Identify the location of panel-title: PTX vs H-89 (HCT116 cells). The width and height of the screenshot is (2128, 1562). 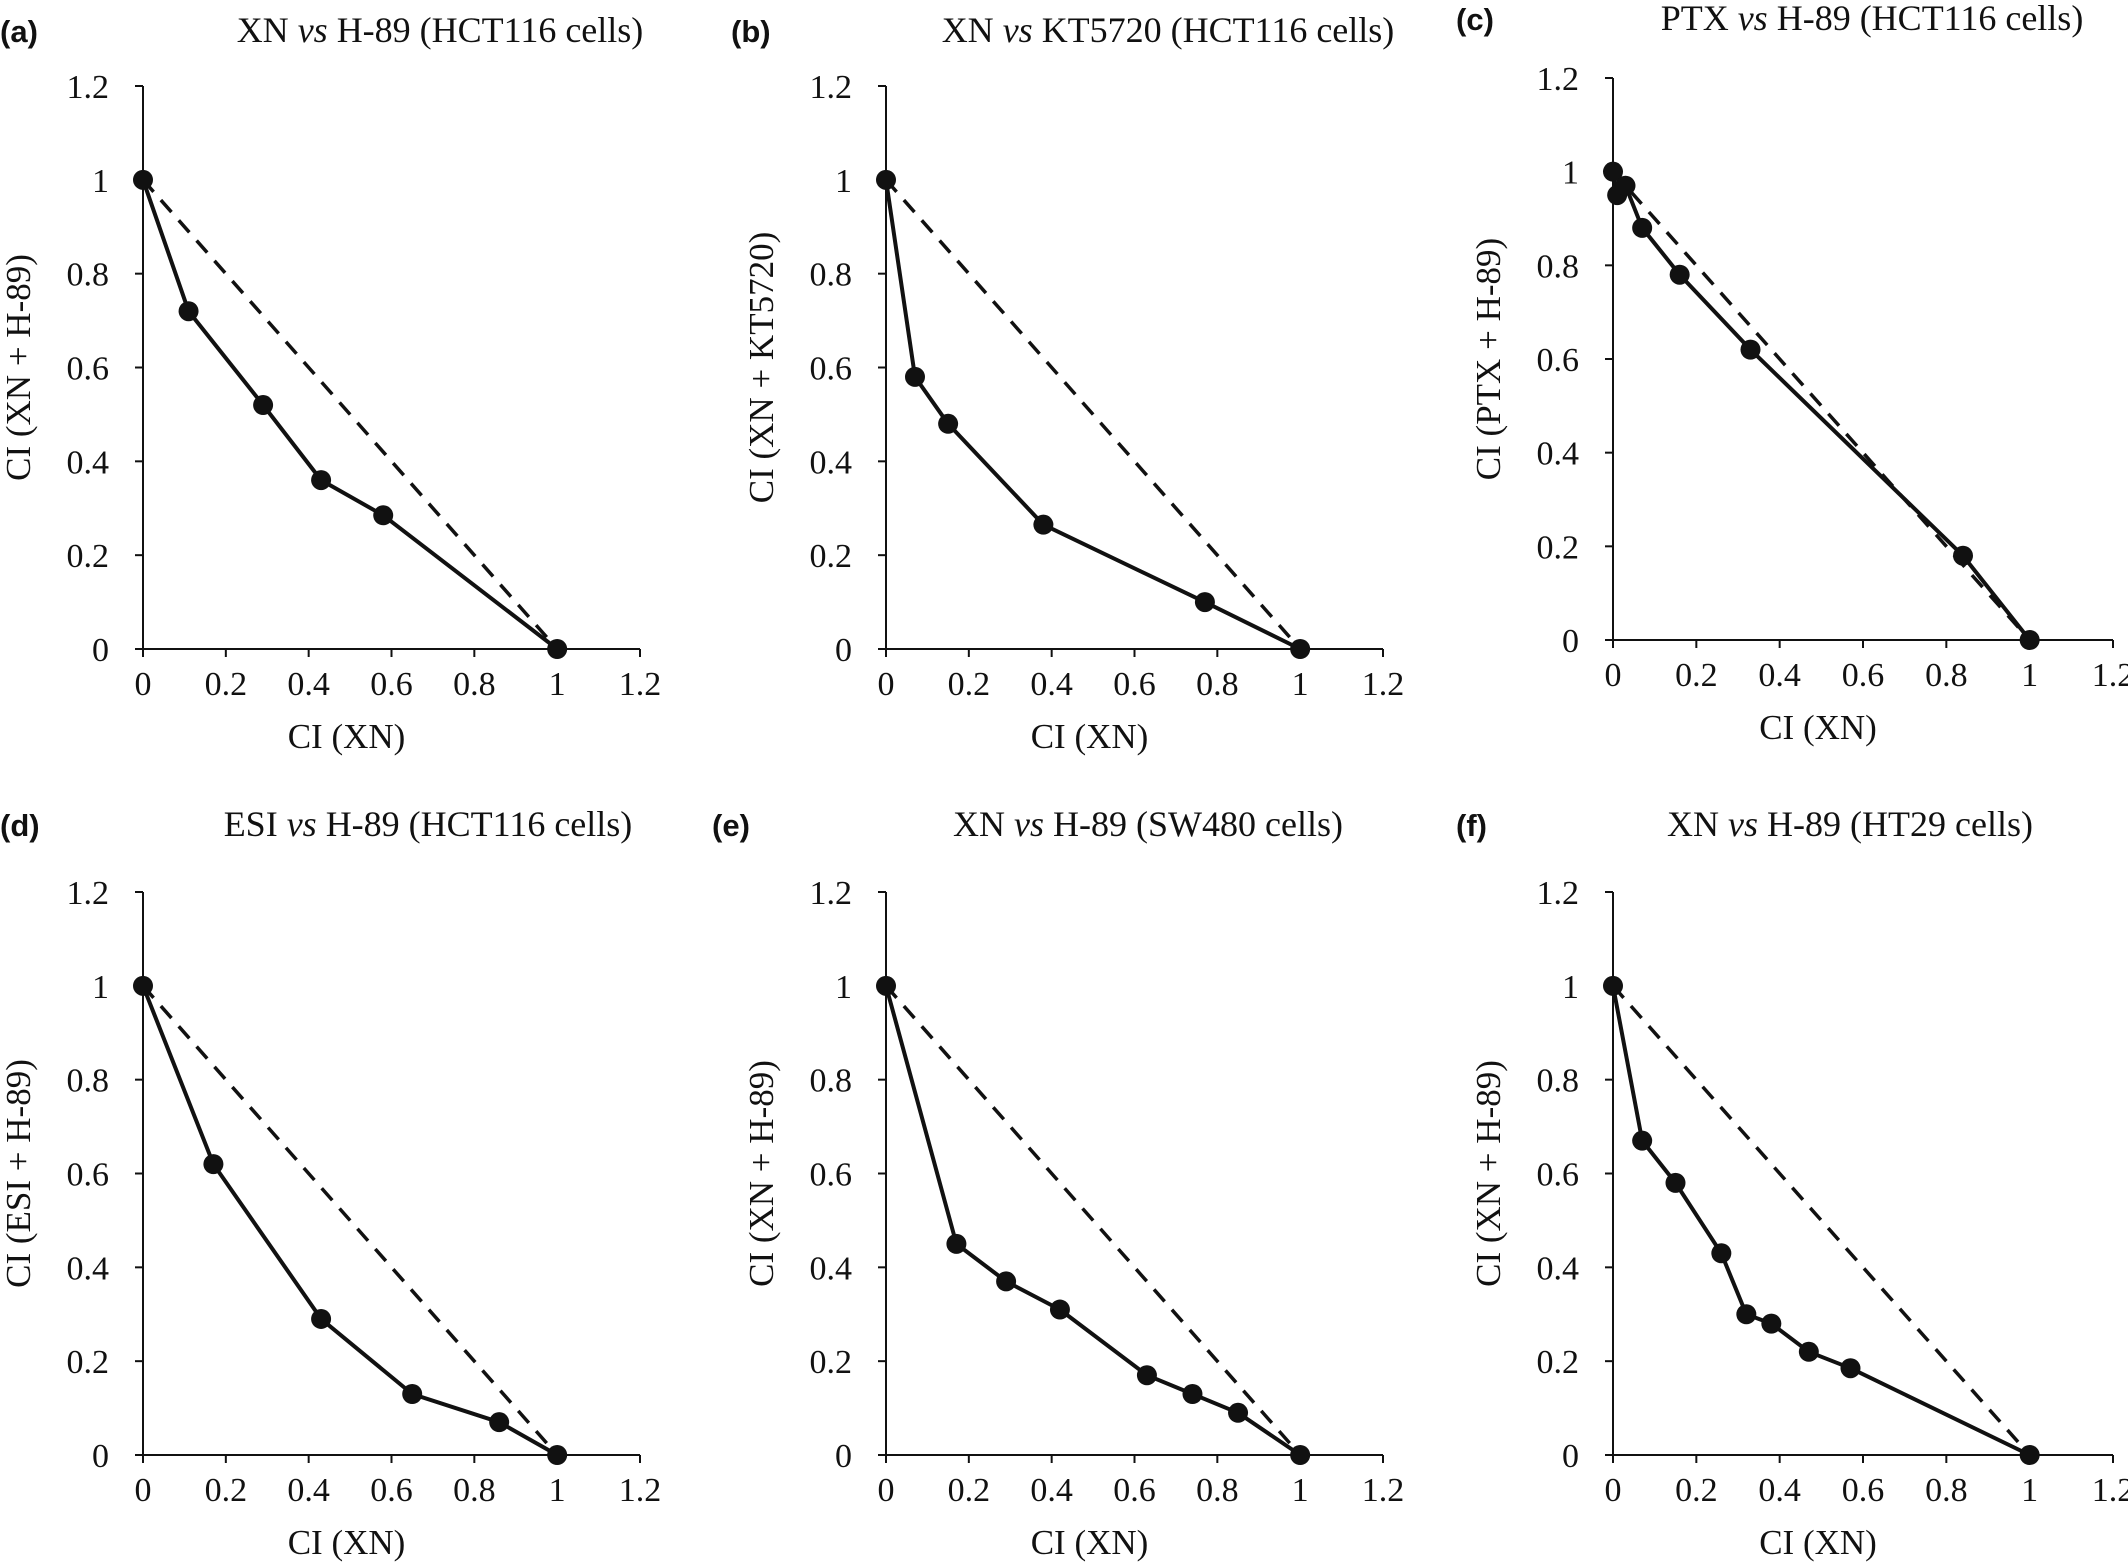
(1872, 19).